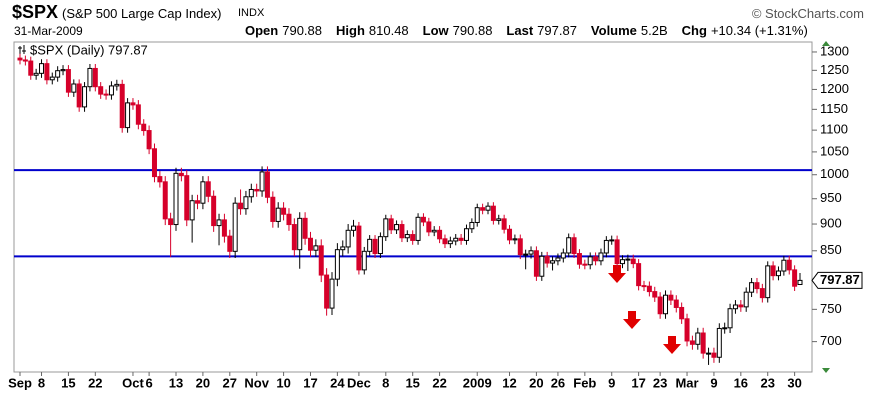 The width and height of the screenshot is (870, 402). Describe the element at coordinates (741, 382) in the screenshot. I see `x-tick-label: 16` at that location.